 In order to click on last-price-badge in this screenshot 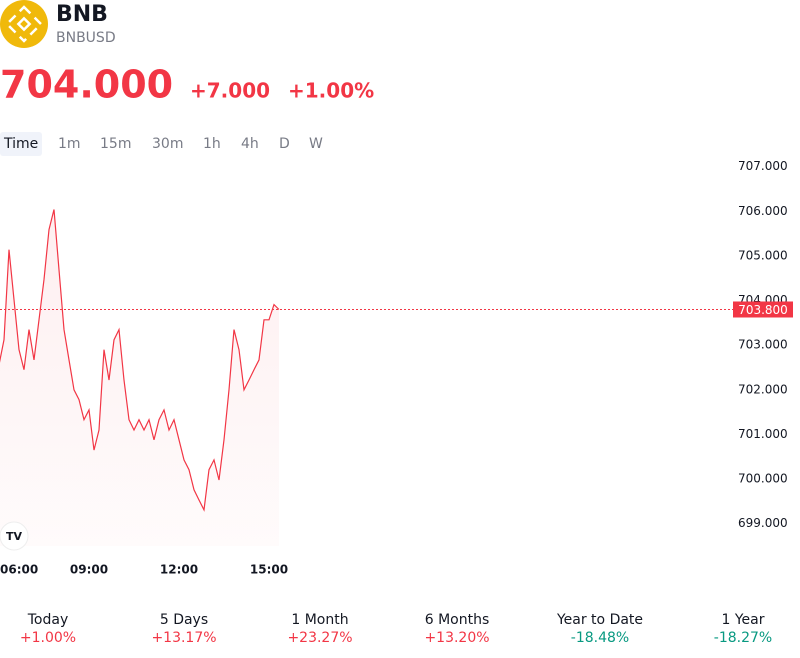, I will do `click(763, 309)`.